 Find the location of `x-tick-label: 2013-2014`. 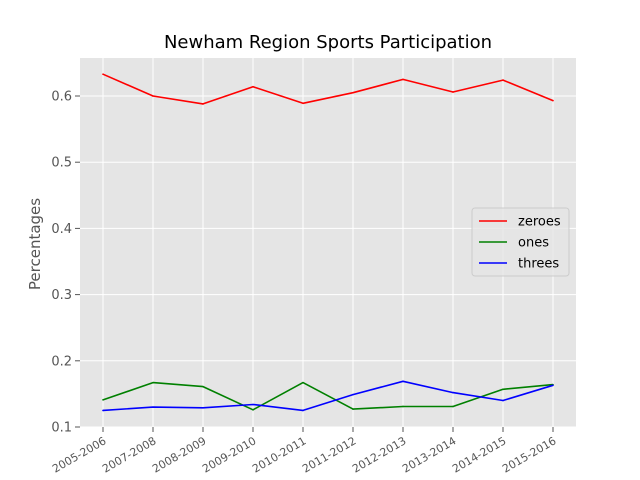

x-tick-label: 2013-2014 is located at coordinates (429, 454).